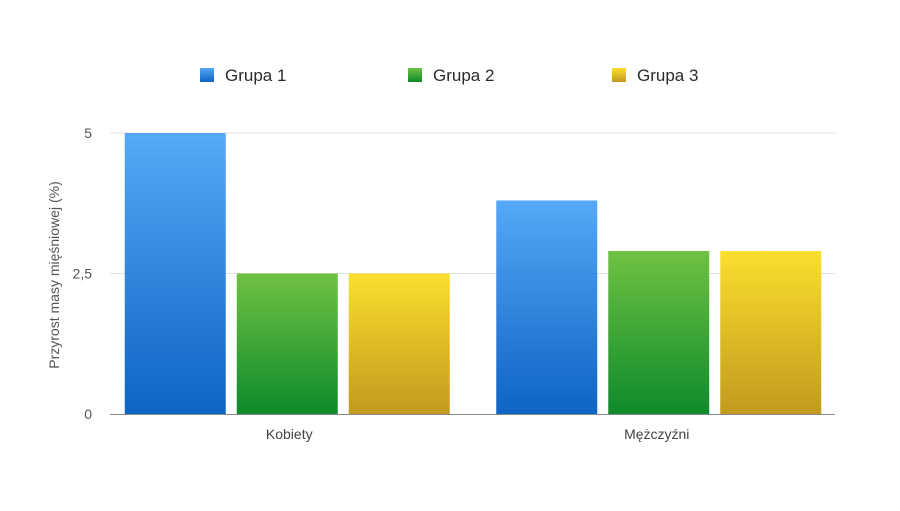  What do you see at coordinates (255, 75) in the screenshot?
I see `legend-label-1: Grupa 1` at bounding box center [255, 75].